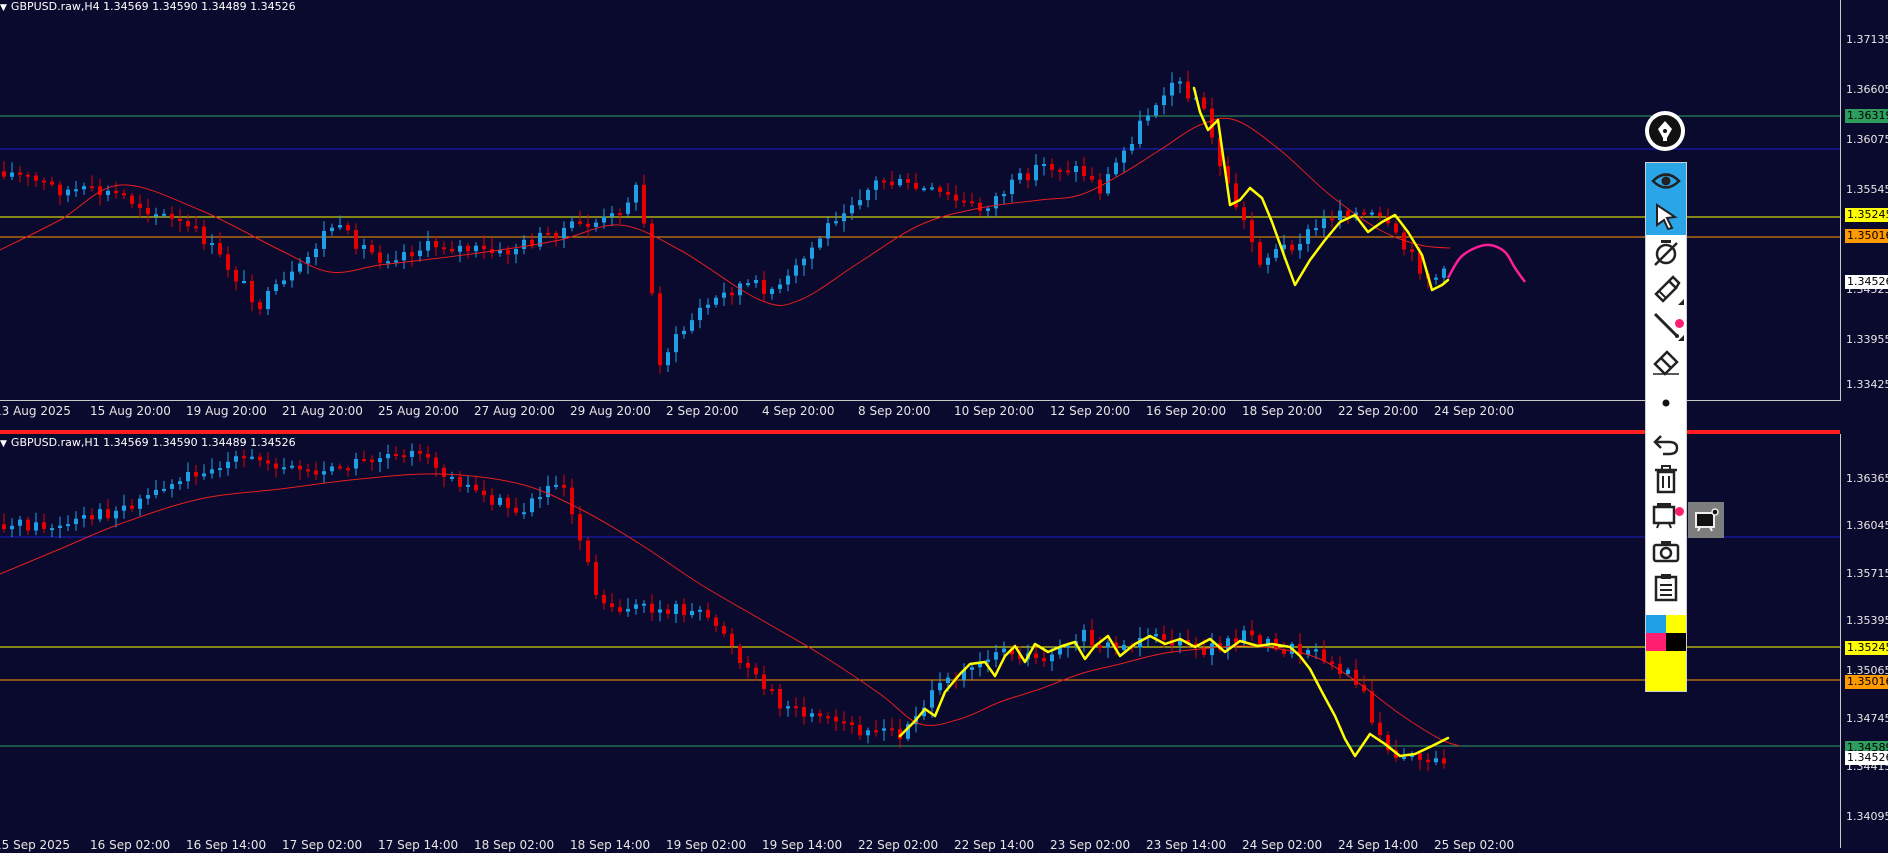  Describe the element at coordinates (1866, 758) in the screenshot. I see `price-tag: 1.34526` at that location.